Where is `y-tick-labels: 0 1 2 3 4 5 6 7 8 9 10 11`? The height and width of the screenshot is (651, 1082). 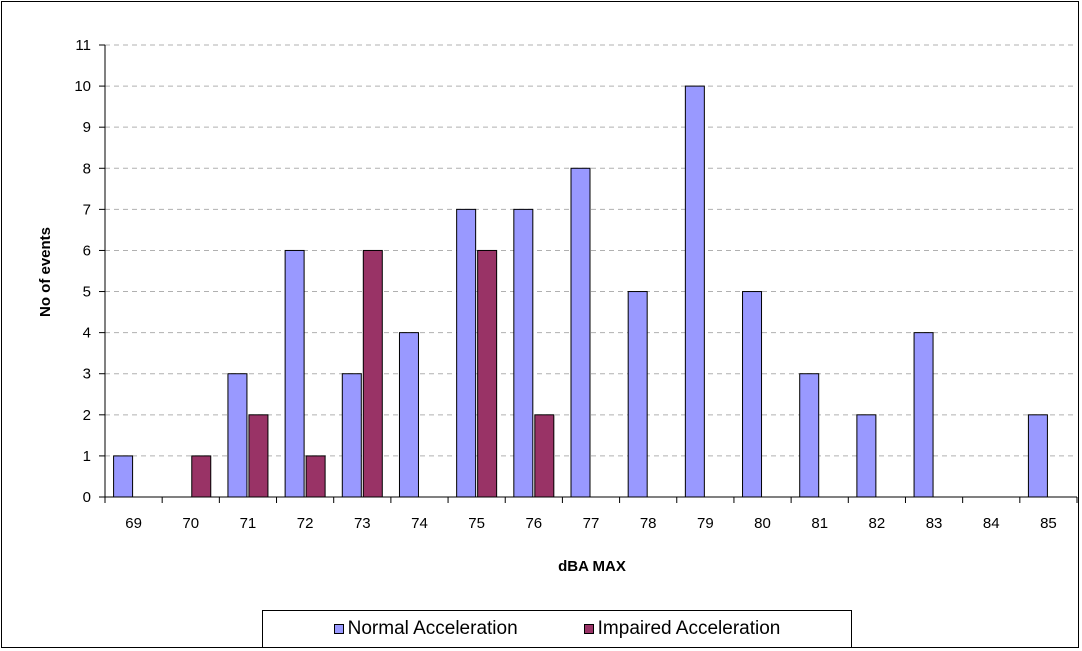
y-tick-labels: 0 1 2 3 4 5 6 7 8 9 10 11 is located at coordinates (82, 271).